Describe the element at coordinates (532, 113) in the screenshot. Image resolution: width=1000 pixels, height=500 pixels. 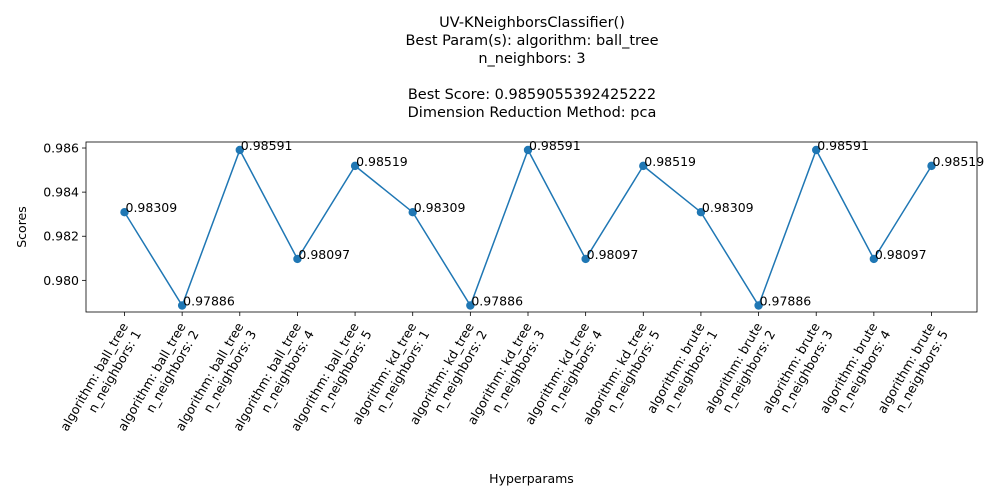
I see `chart-title-line: Dimension Reduction Method: pca` at that location.